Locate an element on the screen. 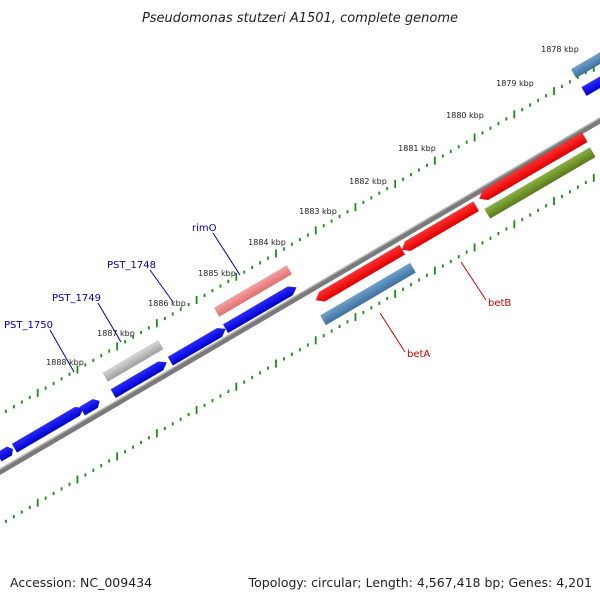 The image size is (600, 600). cds-pst-1750b is located at coordinates (47, 429).